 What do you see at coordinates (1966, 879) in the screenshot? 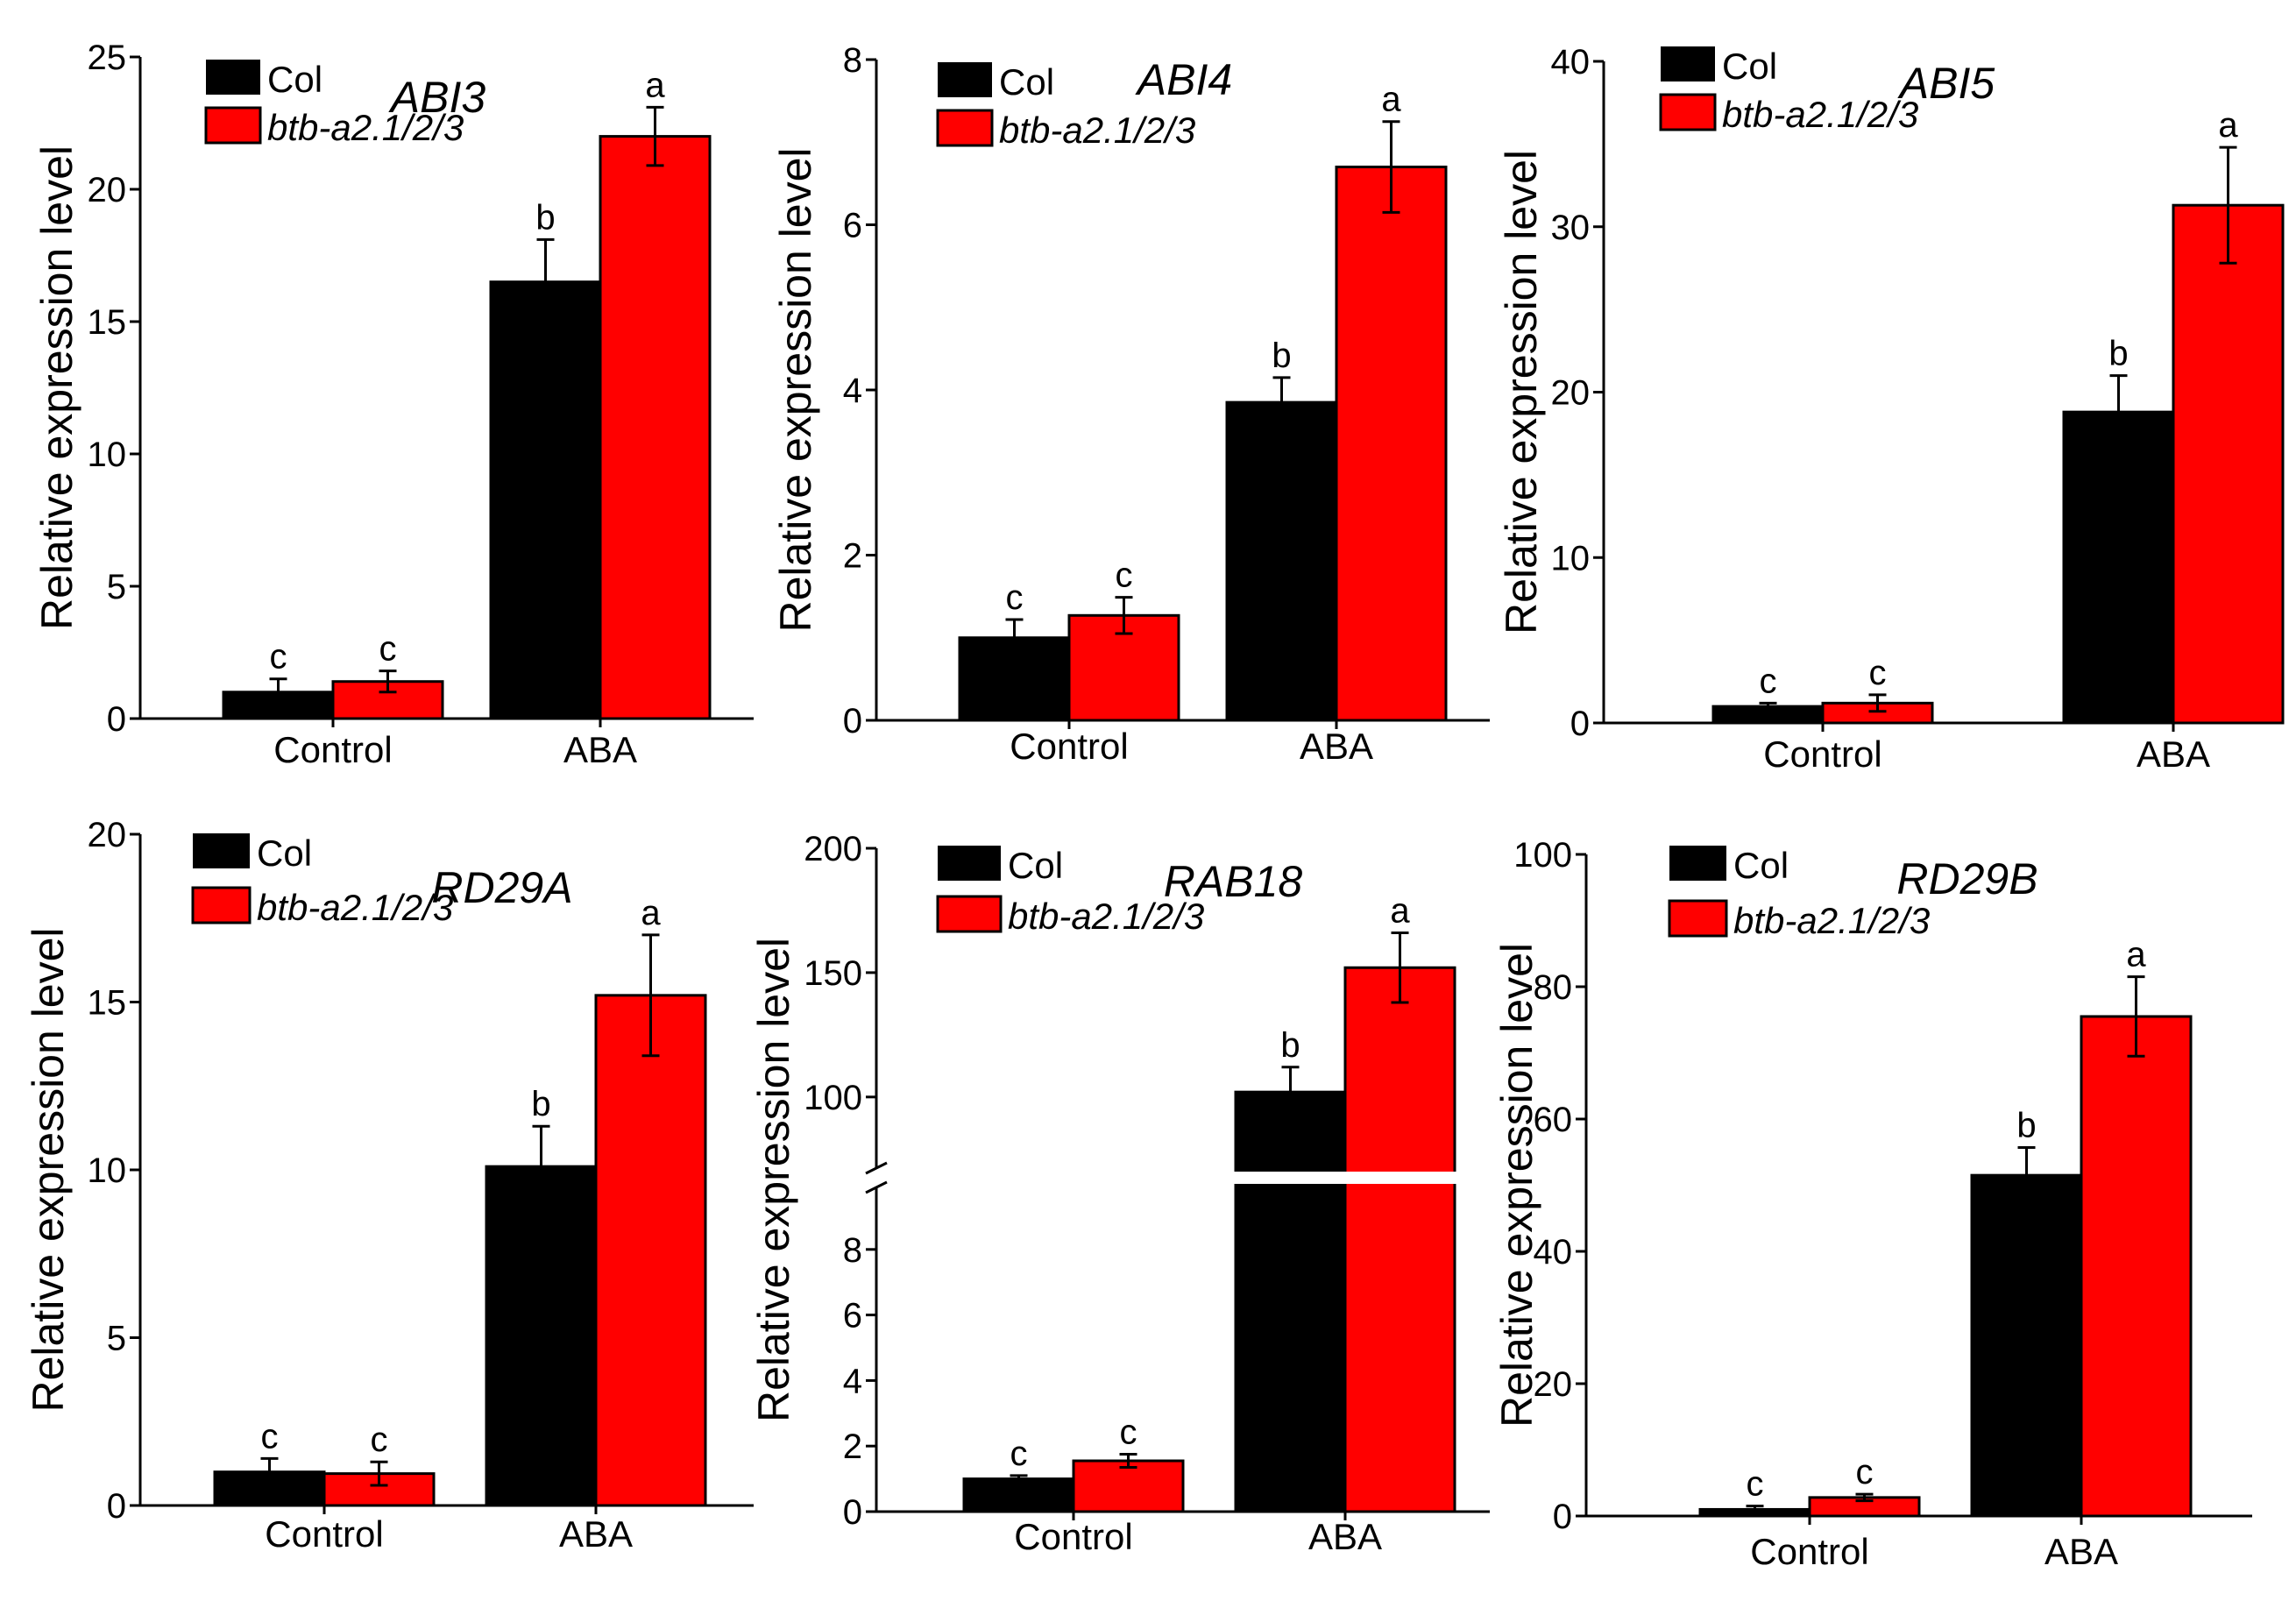
I see `chart-title: RD29B` at bounding box center [1966, 879].